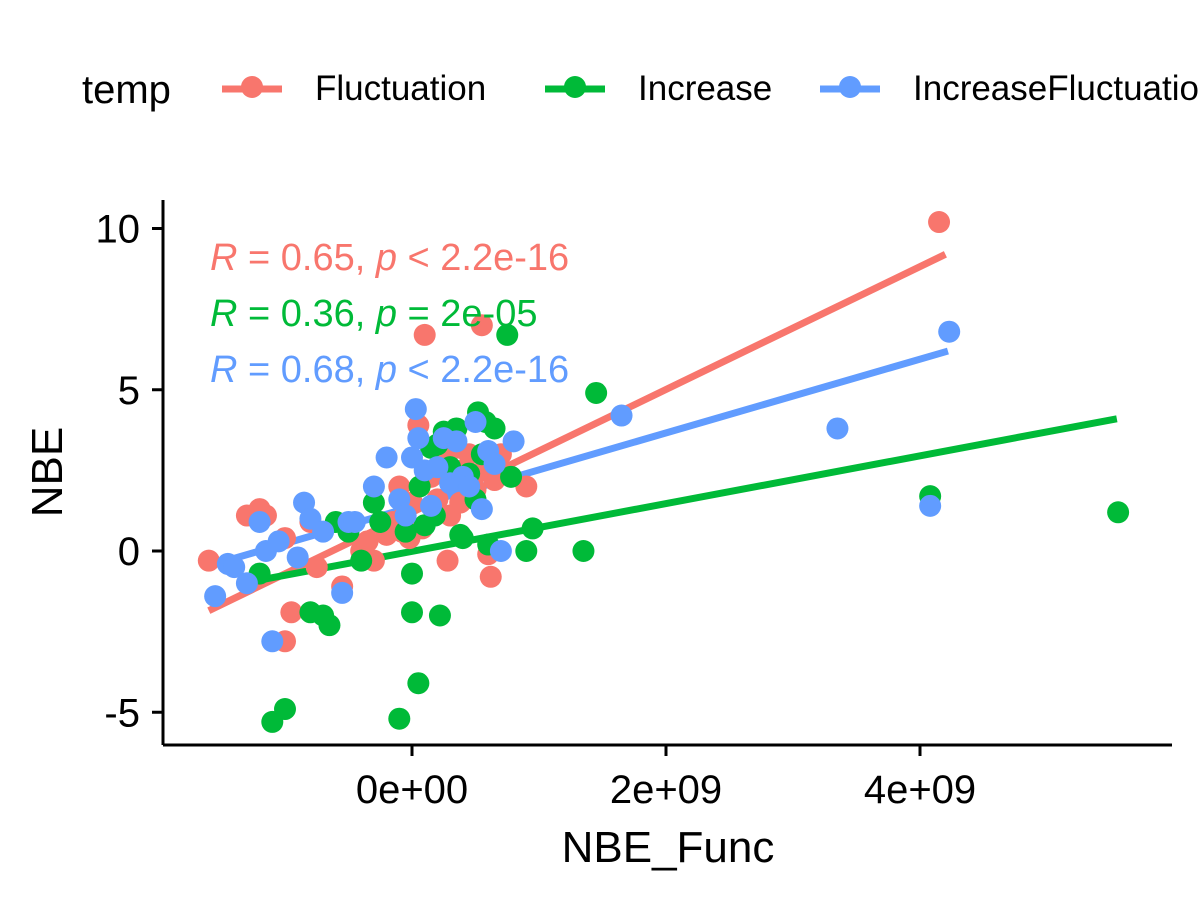 The width and height of the screenshot is (1200, 900). Describe the element at coordinates (126, 90) in the screenshot. I see `legend-title: temp` at that location.